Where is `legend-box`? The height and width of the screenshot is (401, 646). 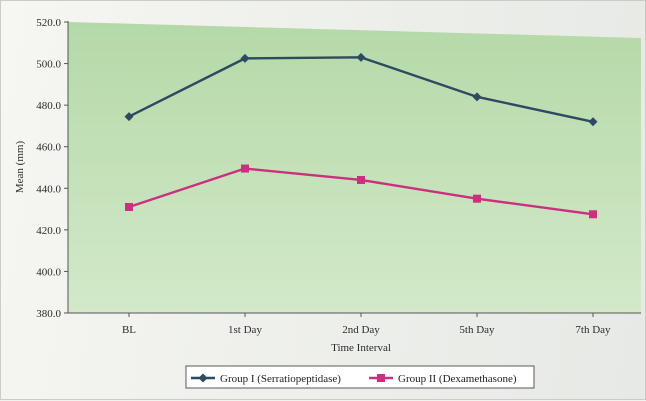
legend-box is located at coordinates (360, 377).